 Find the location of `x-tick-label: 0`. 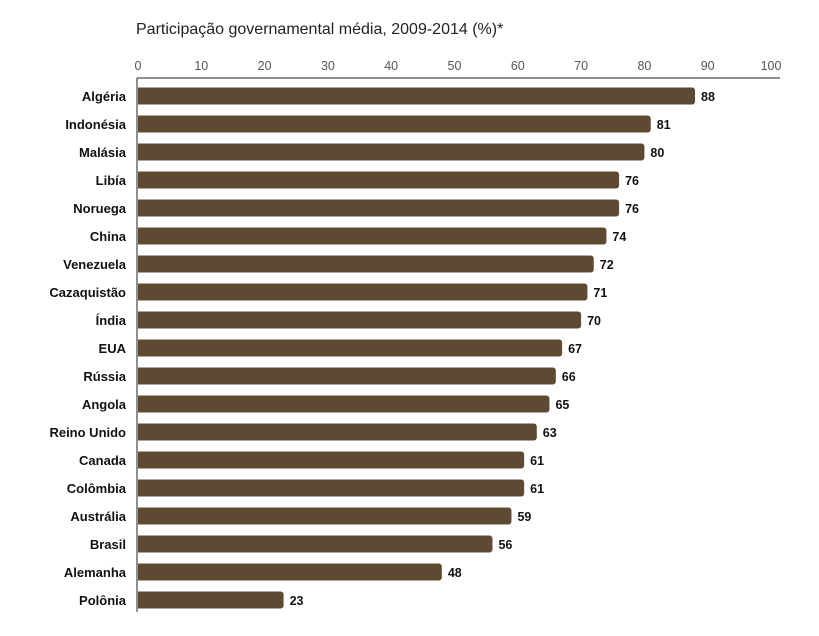

x-tick-label: 0 is located at coordinates (138, 66).